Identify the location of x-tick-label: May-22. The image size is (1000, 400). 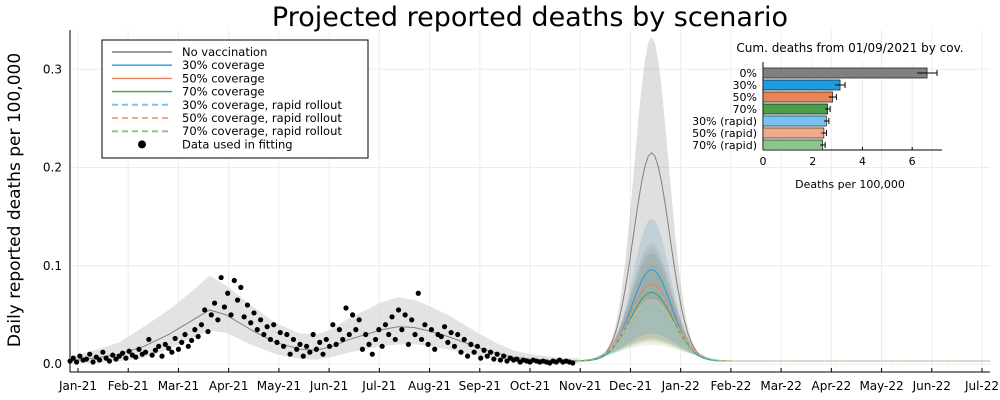
(881, 386).